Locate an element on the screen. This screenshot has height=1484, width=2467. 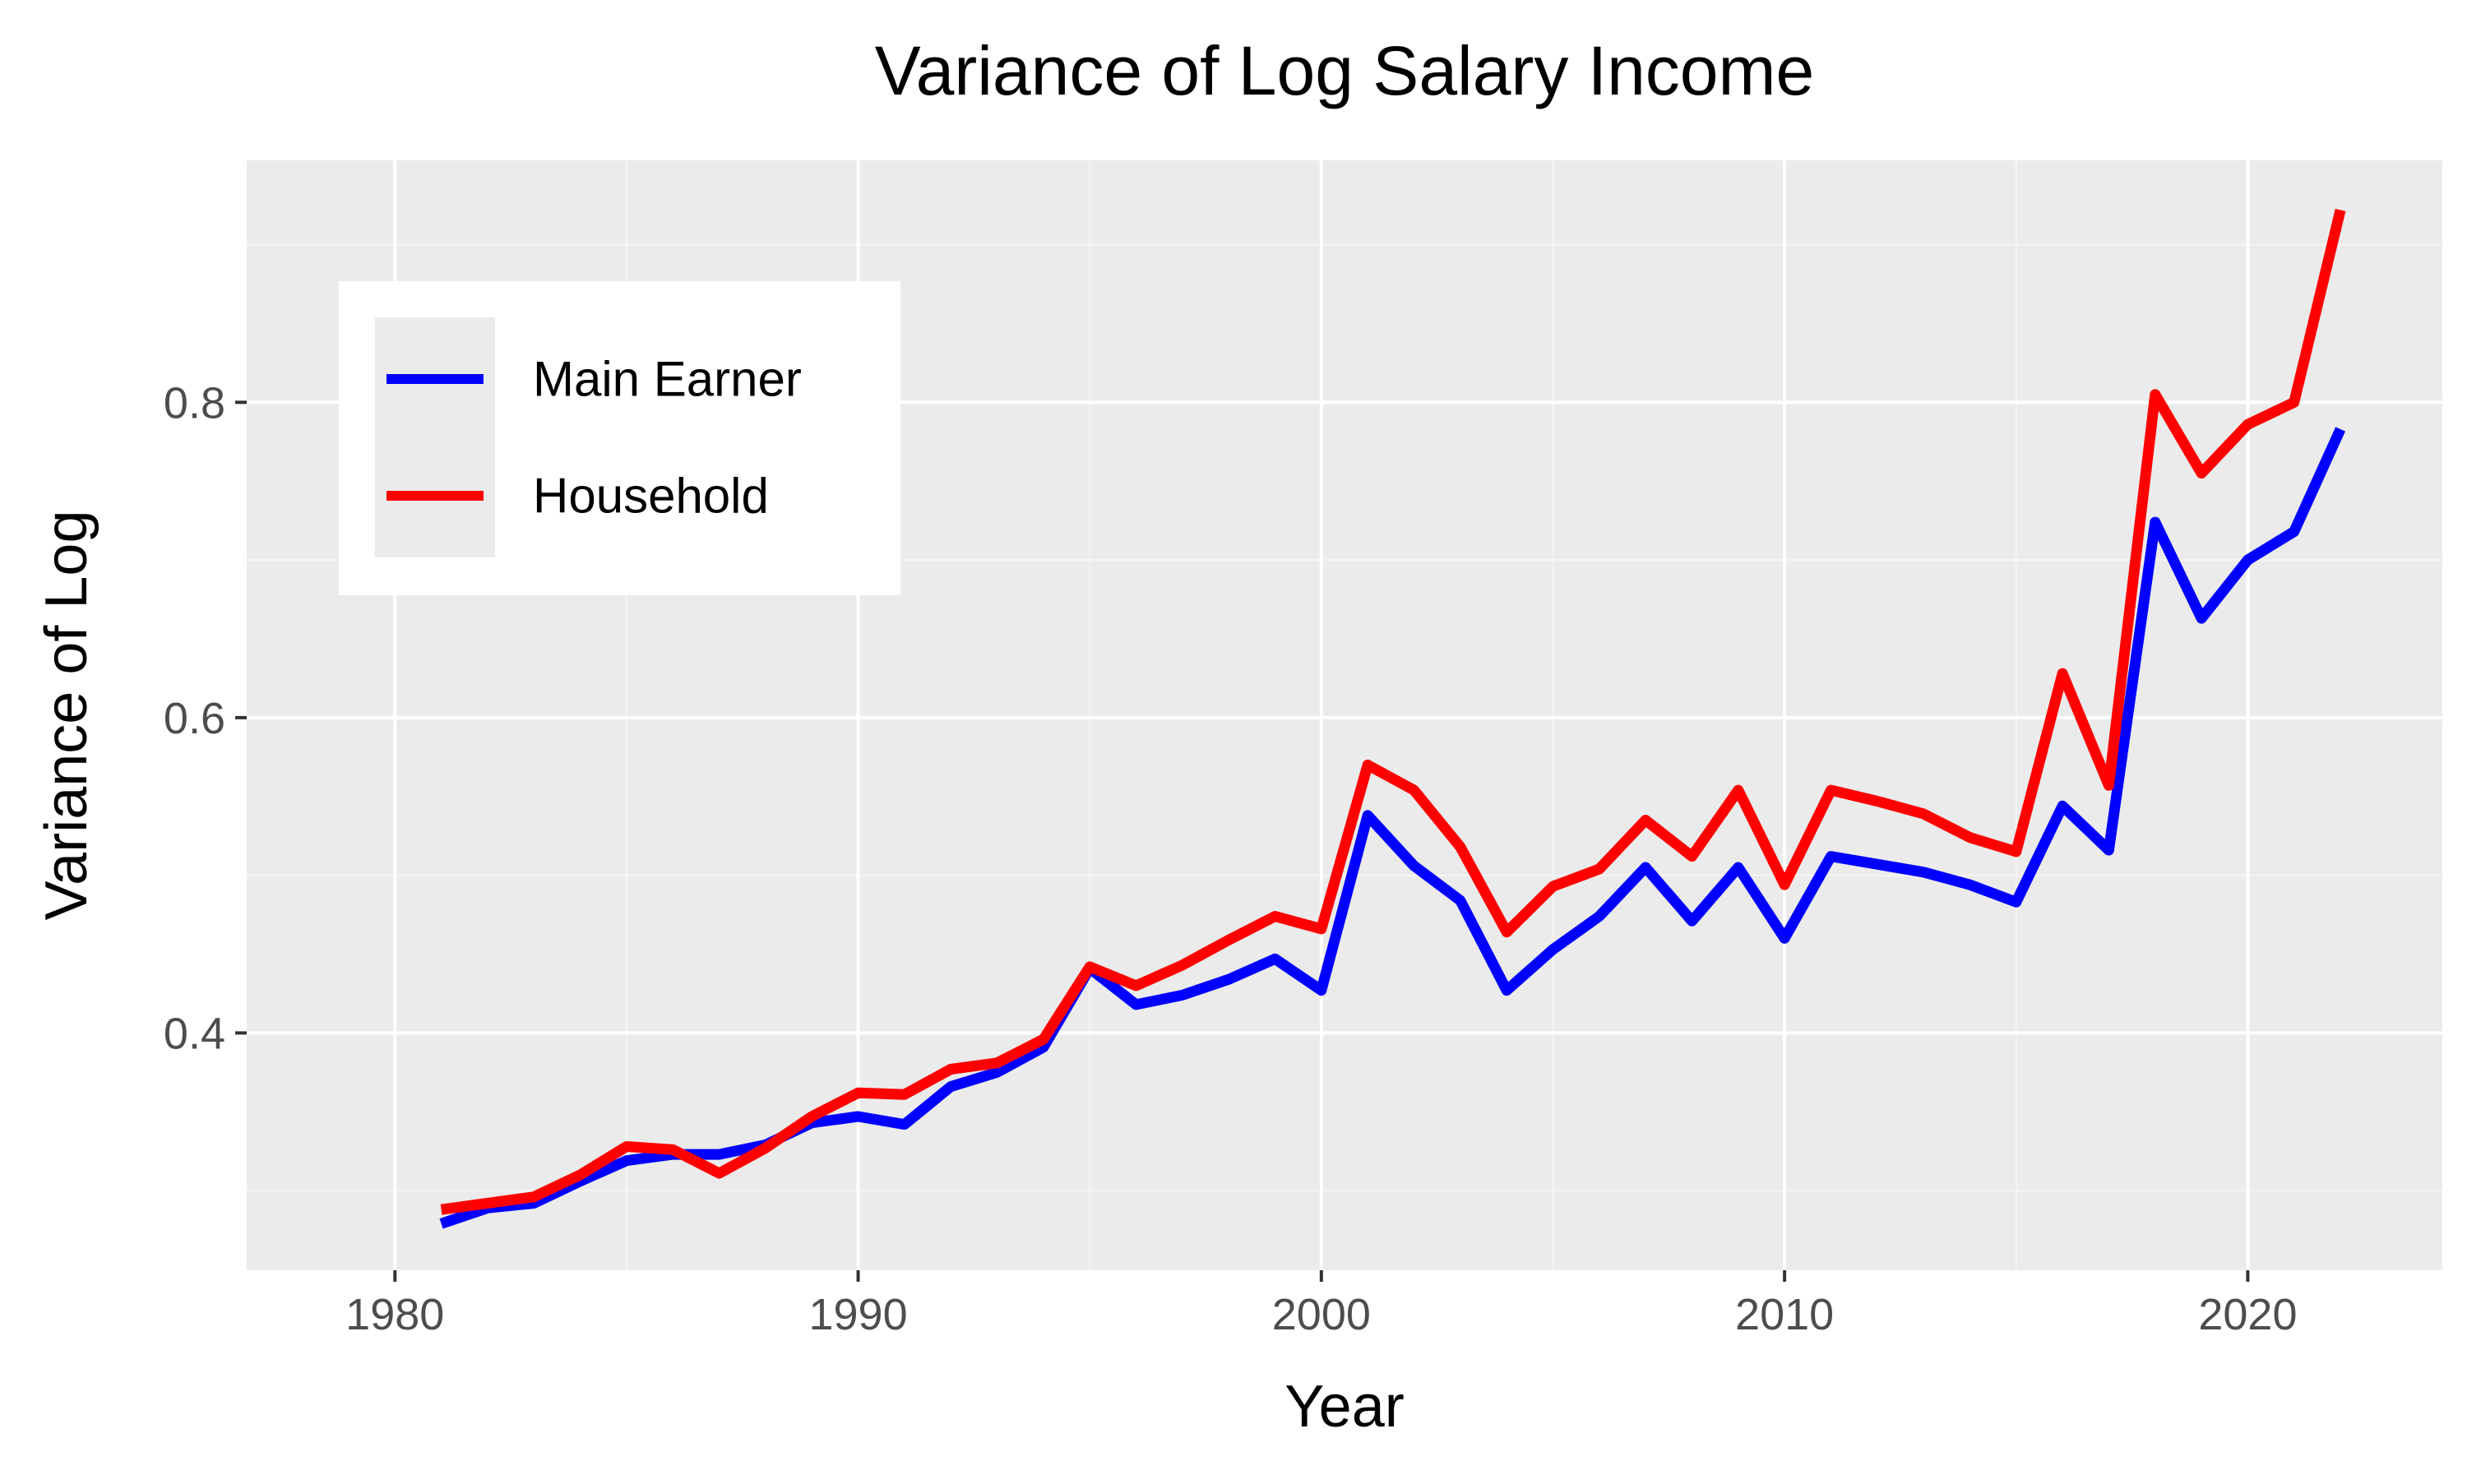
x-tick-label: 2010 is located at coordinates (1785, 1314).